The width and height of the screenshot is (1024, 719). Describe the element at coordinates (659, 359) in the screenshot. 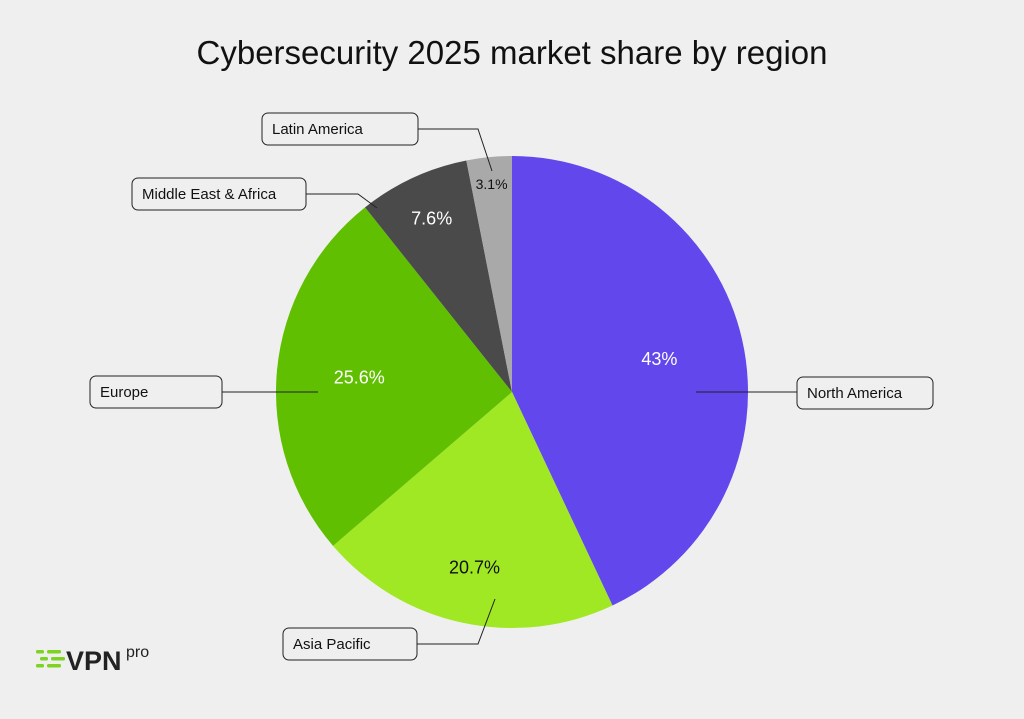

I see `slice-value-label: 43%` at that location.